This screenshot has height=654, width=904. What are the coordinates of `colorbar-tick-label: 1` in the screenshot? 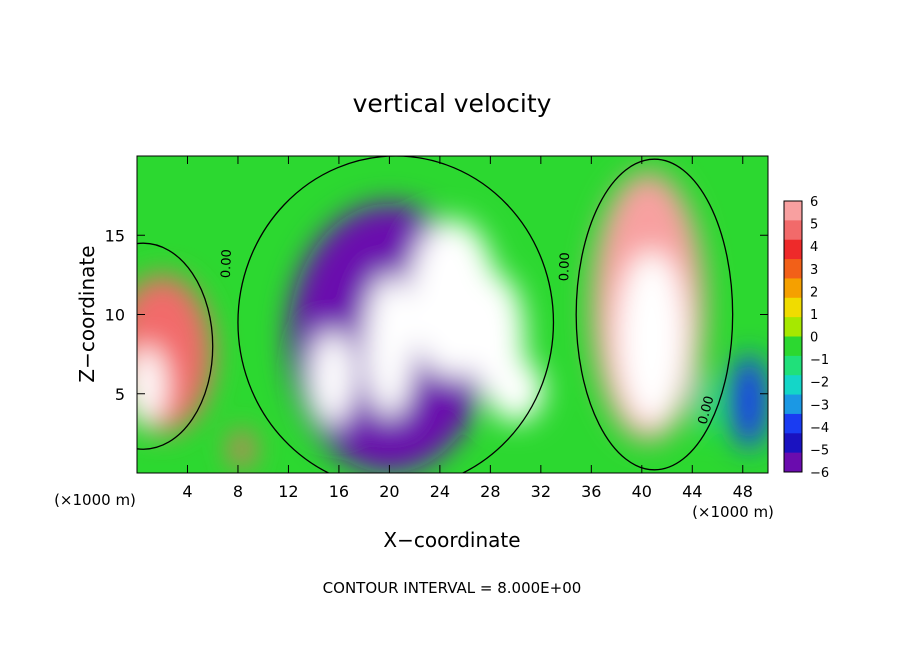 It's located at (814, 315).